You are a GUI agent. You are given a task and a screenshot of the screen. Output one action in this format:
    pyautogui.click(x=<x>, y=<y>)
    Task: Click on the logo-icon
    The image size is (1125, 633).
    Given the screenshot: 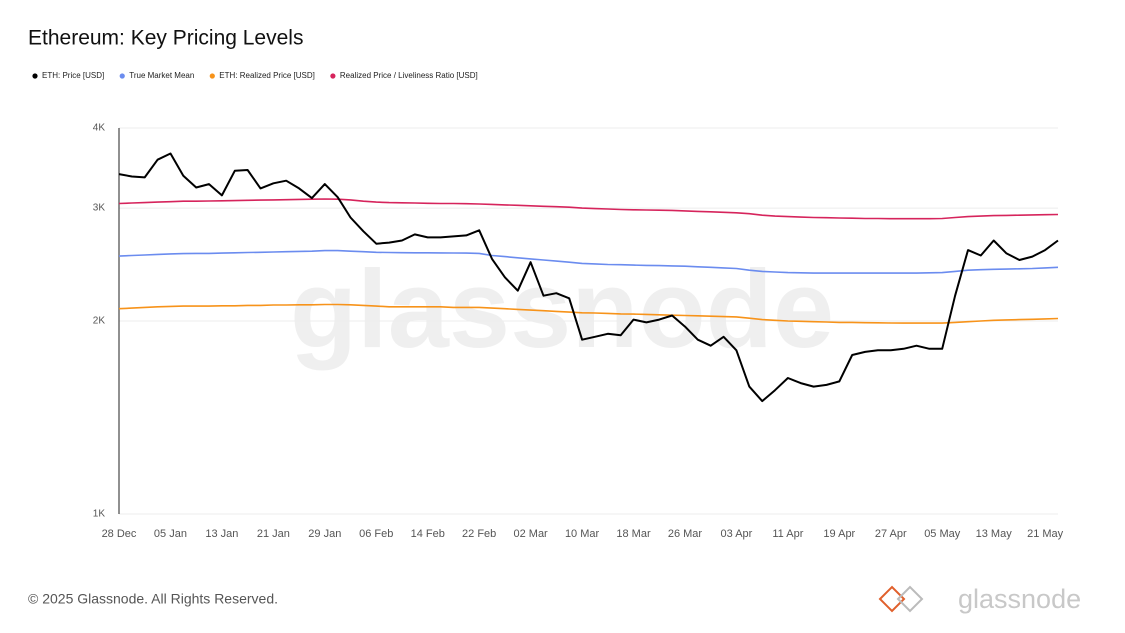 What is the action you would take?
    pyautogui.click(x=901, y=599)
    